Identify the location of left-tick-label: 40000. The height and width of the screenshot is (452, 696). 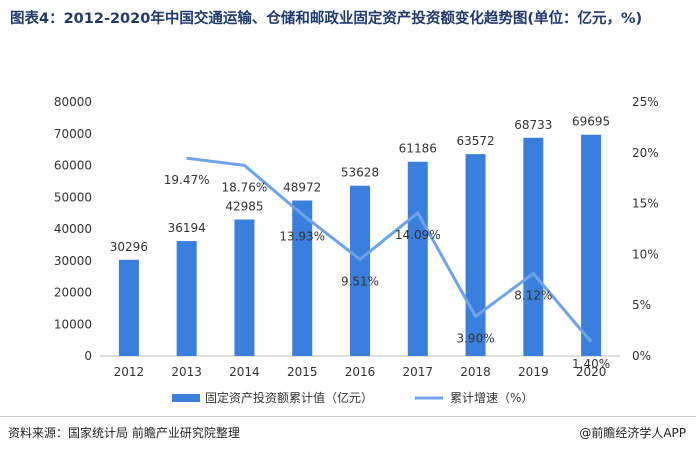
(73, 229).